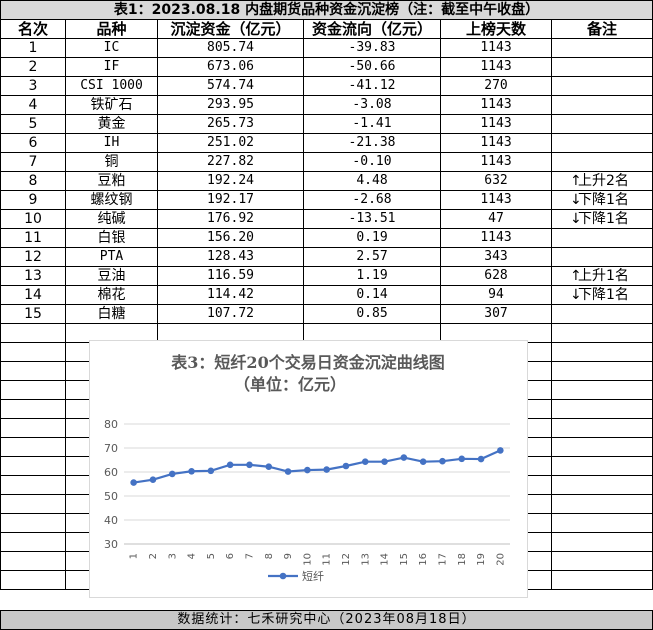 The width and height of the screenshot is (653, 630). I want to click on rank-cell: 14, so click(33, 295).